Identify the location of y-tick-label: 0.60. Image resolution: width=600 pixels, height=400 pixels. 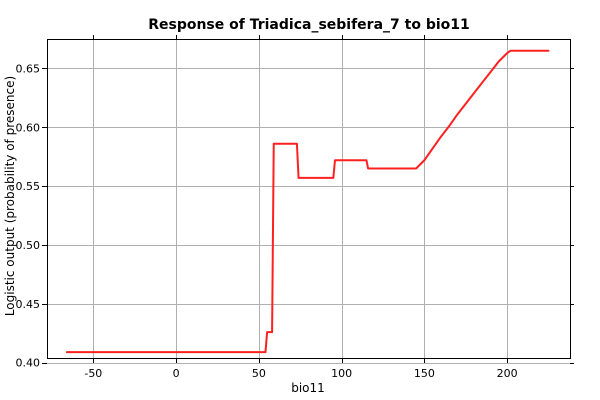
(28, 127).